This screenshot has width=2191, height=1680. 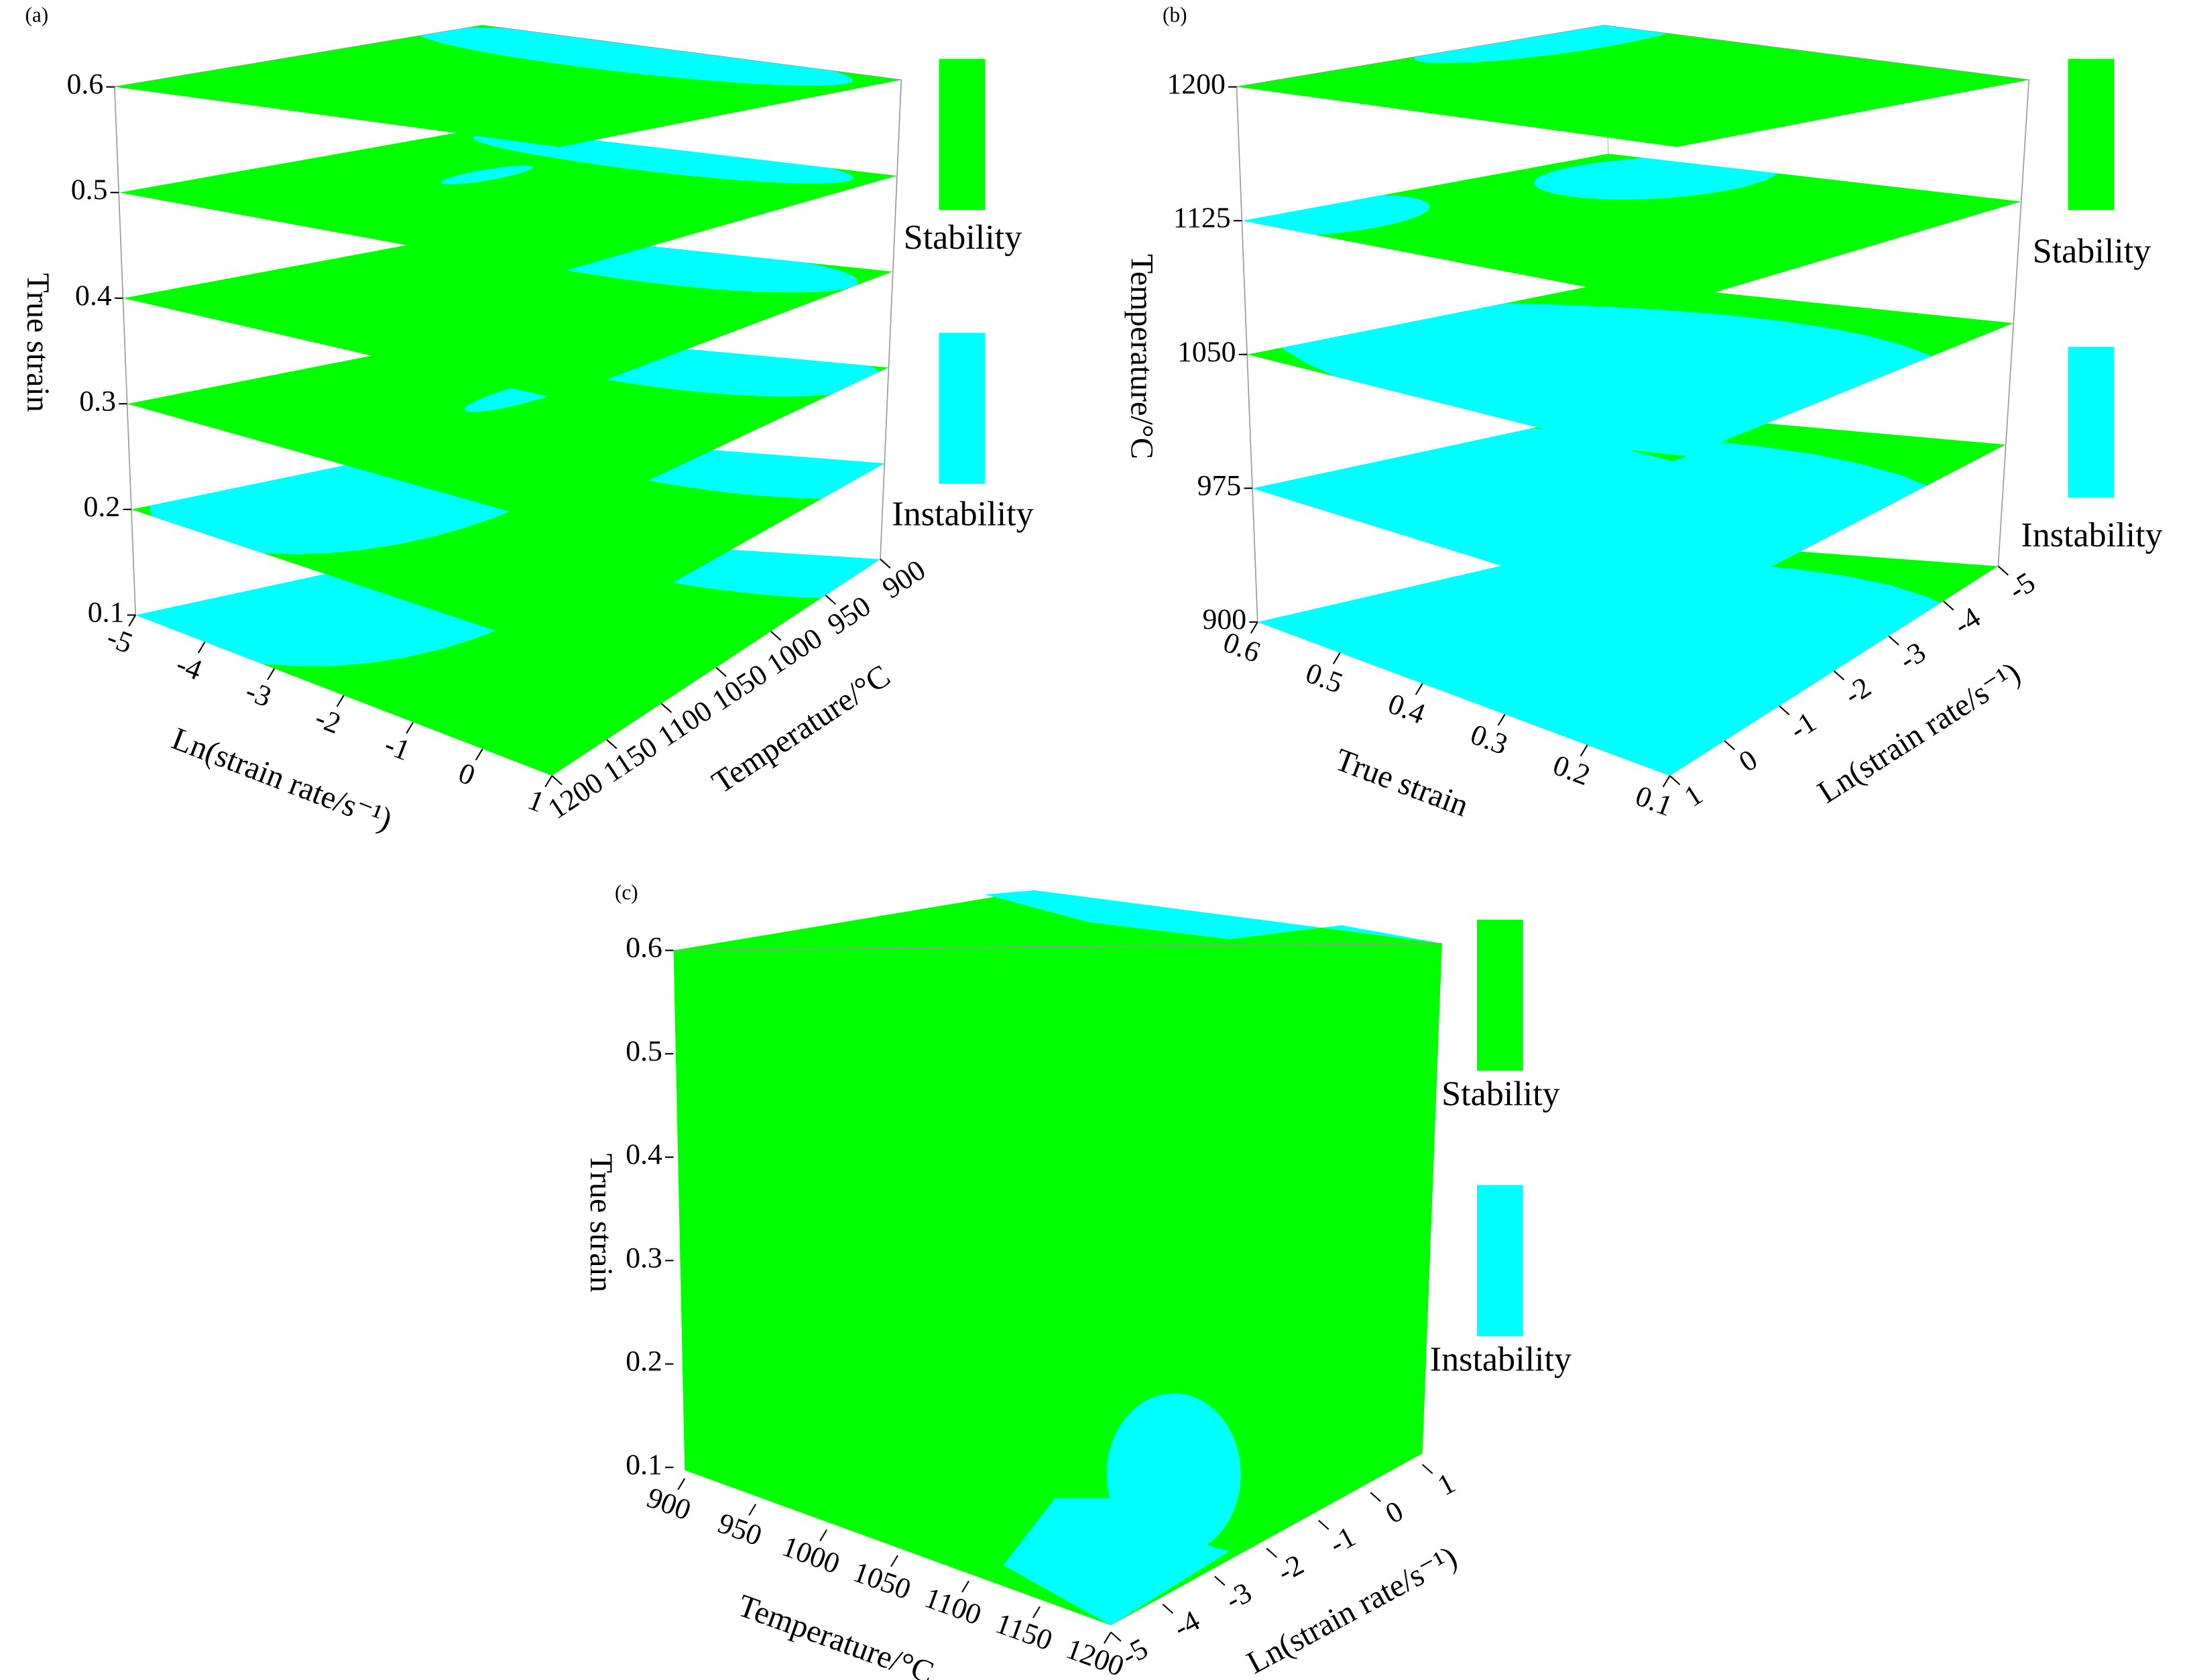 I want to click on x-tick-label: 0, so click(x=466, y=774).